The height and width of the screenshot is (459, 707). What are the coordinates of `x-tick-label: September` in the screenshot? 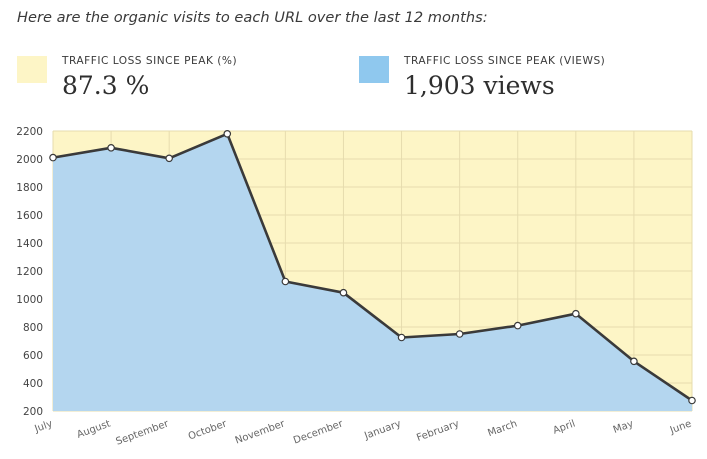 It's located at (142, 433).